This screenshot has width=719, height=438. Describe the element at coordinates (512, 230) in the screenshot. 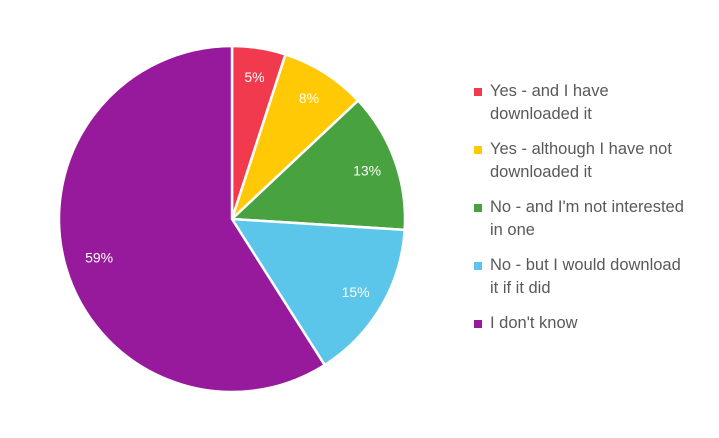

I see `legend-label-line2: in one` at that location.